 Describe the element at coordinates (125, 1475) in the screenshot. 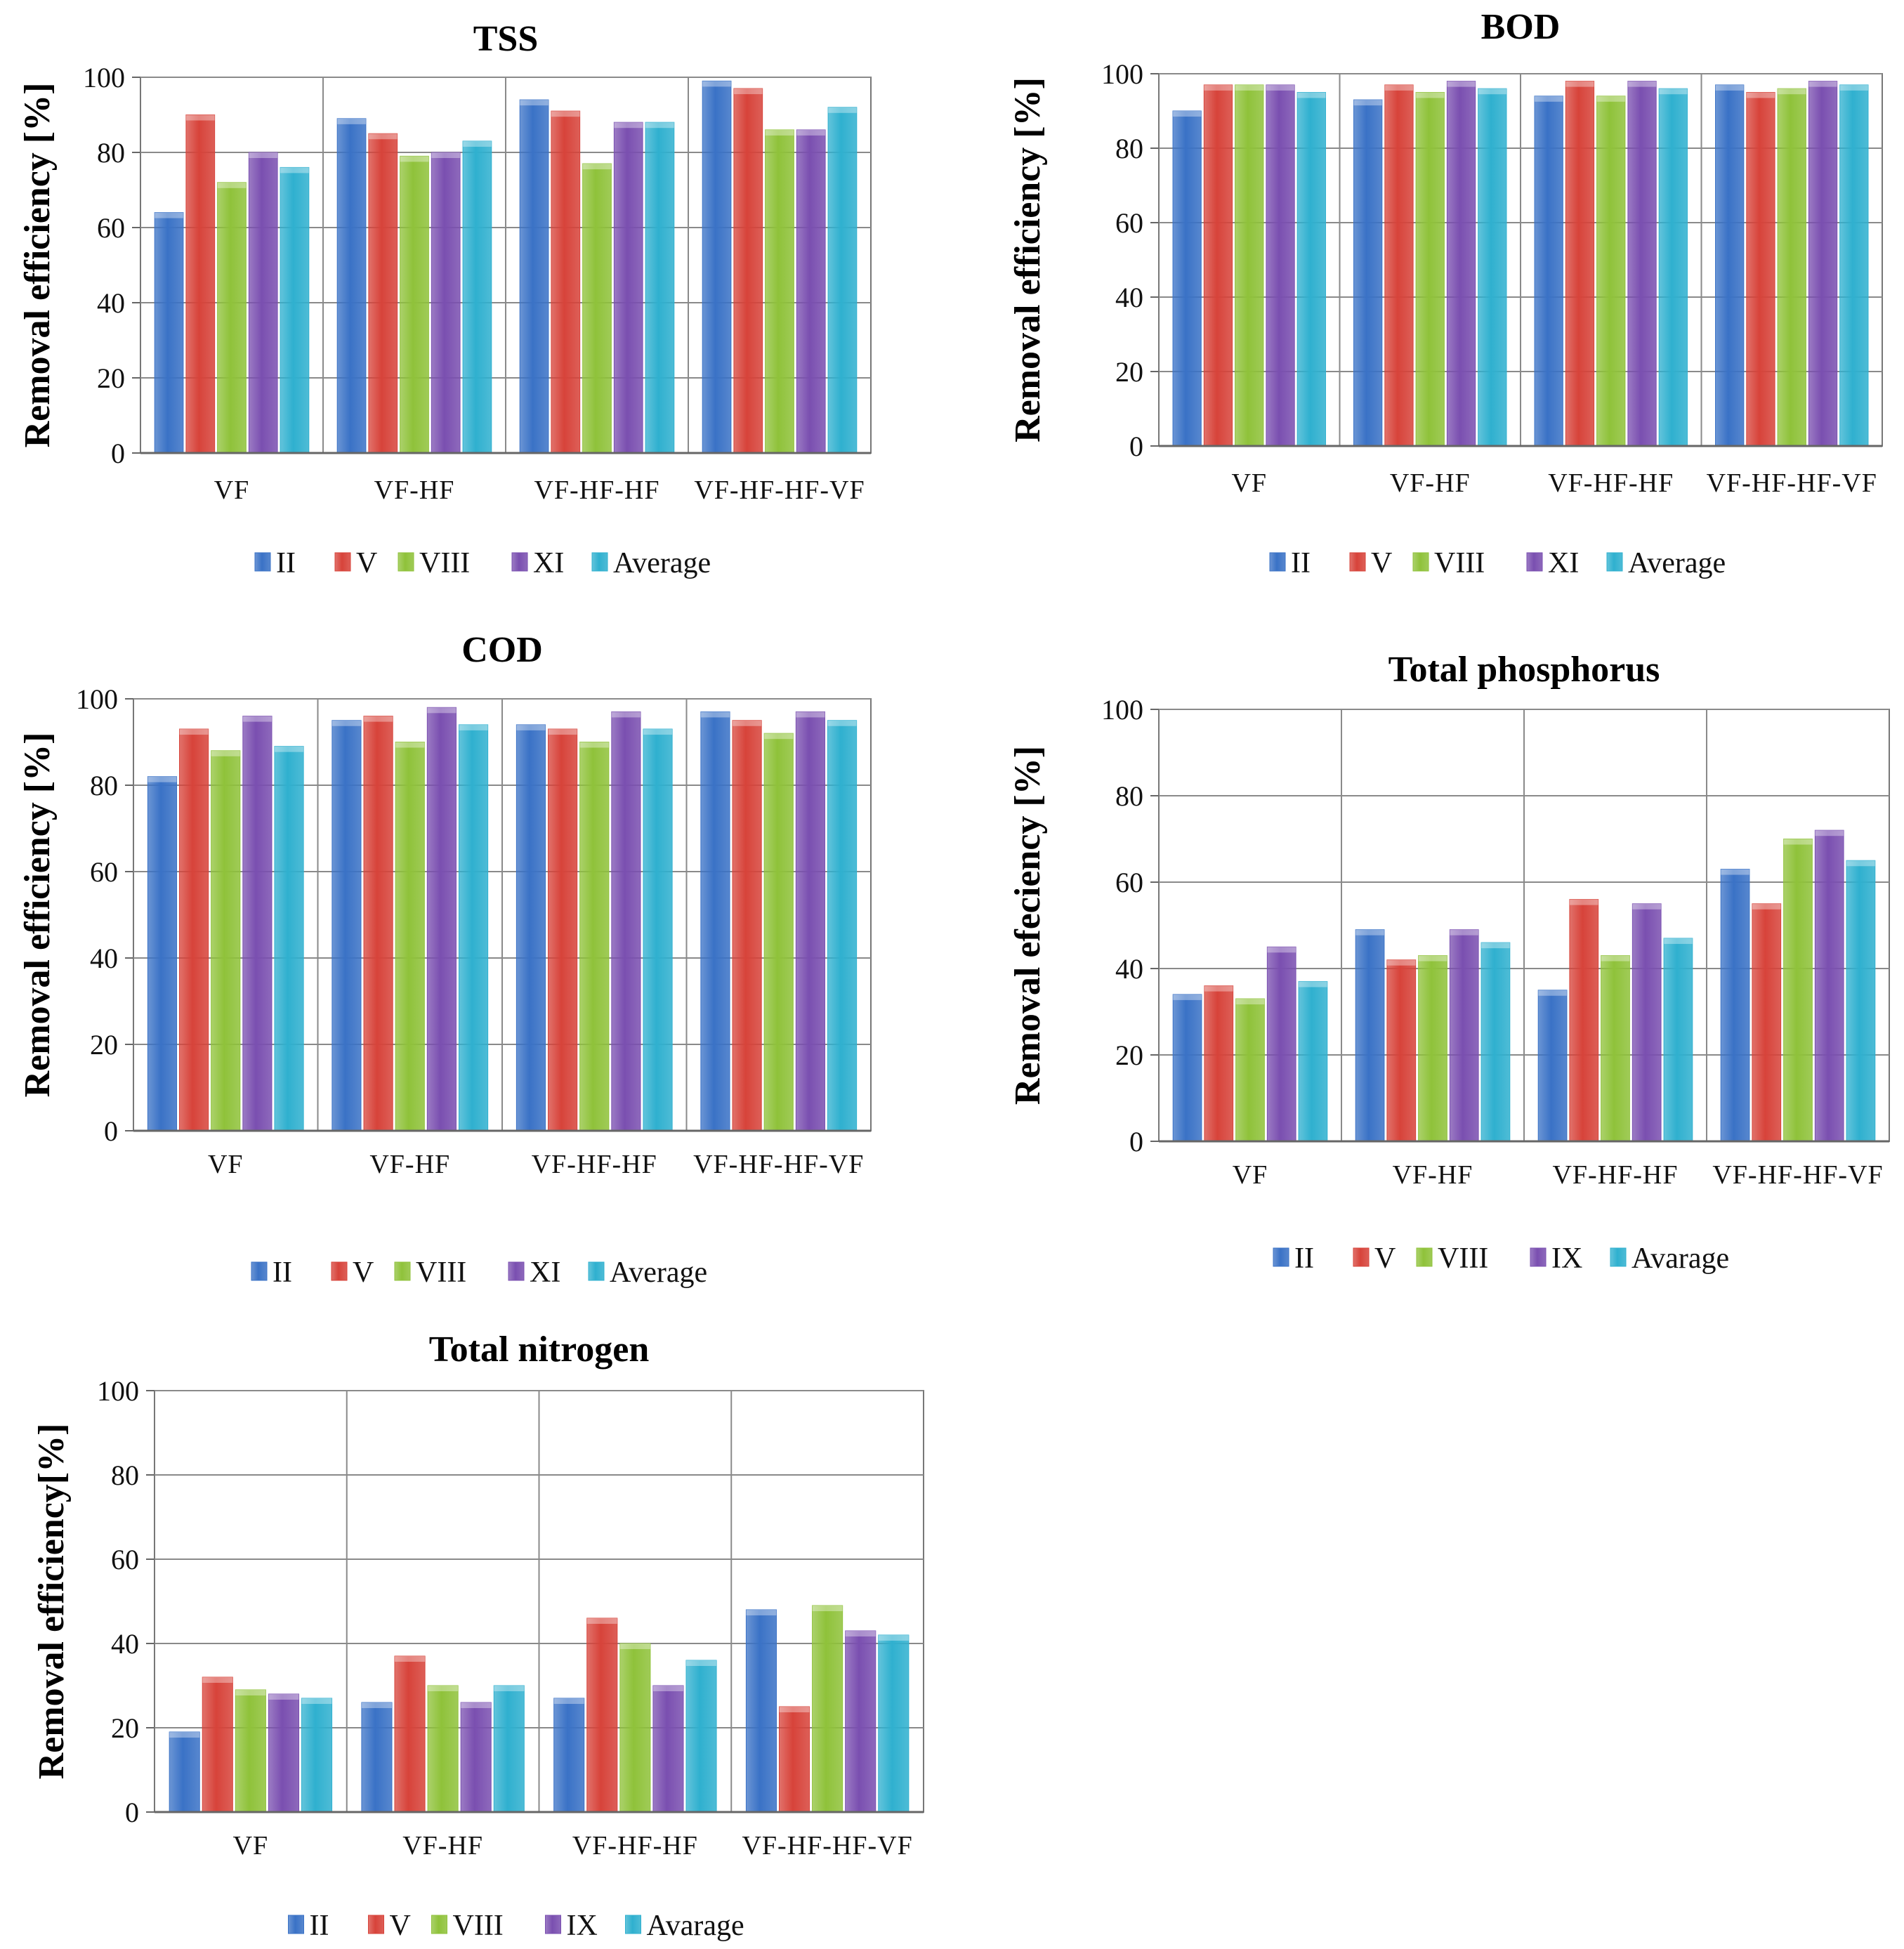

I see `y-tick-label: 80` at that location.